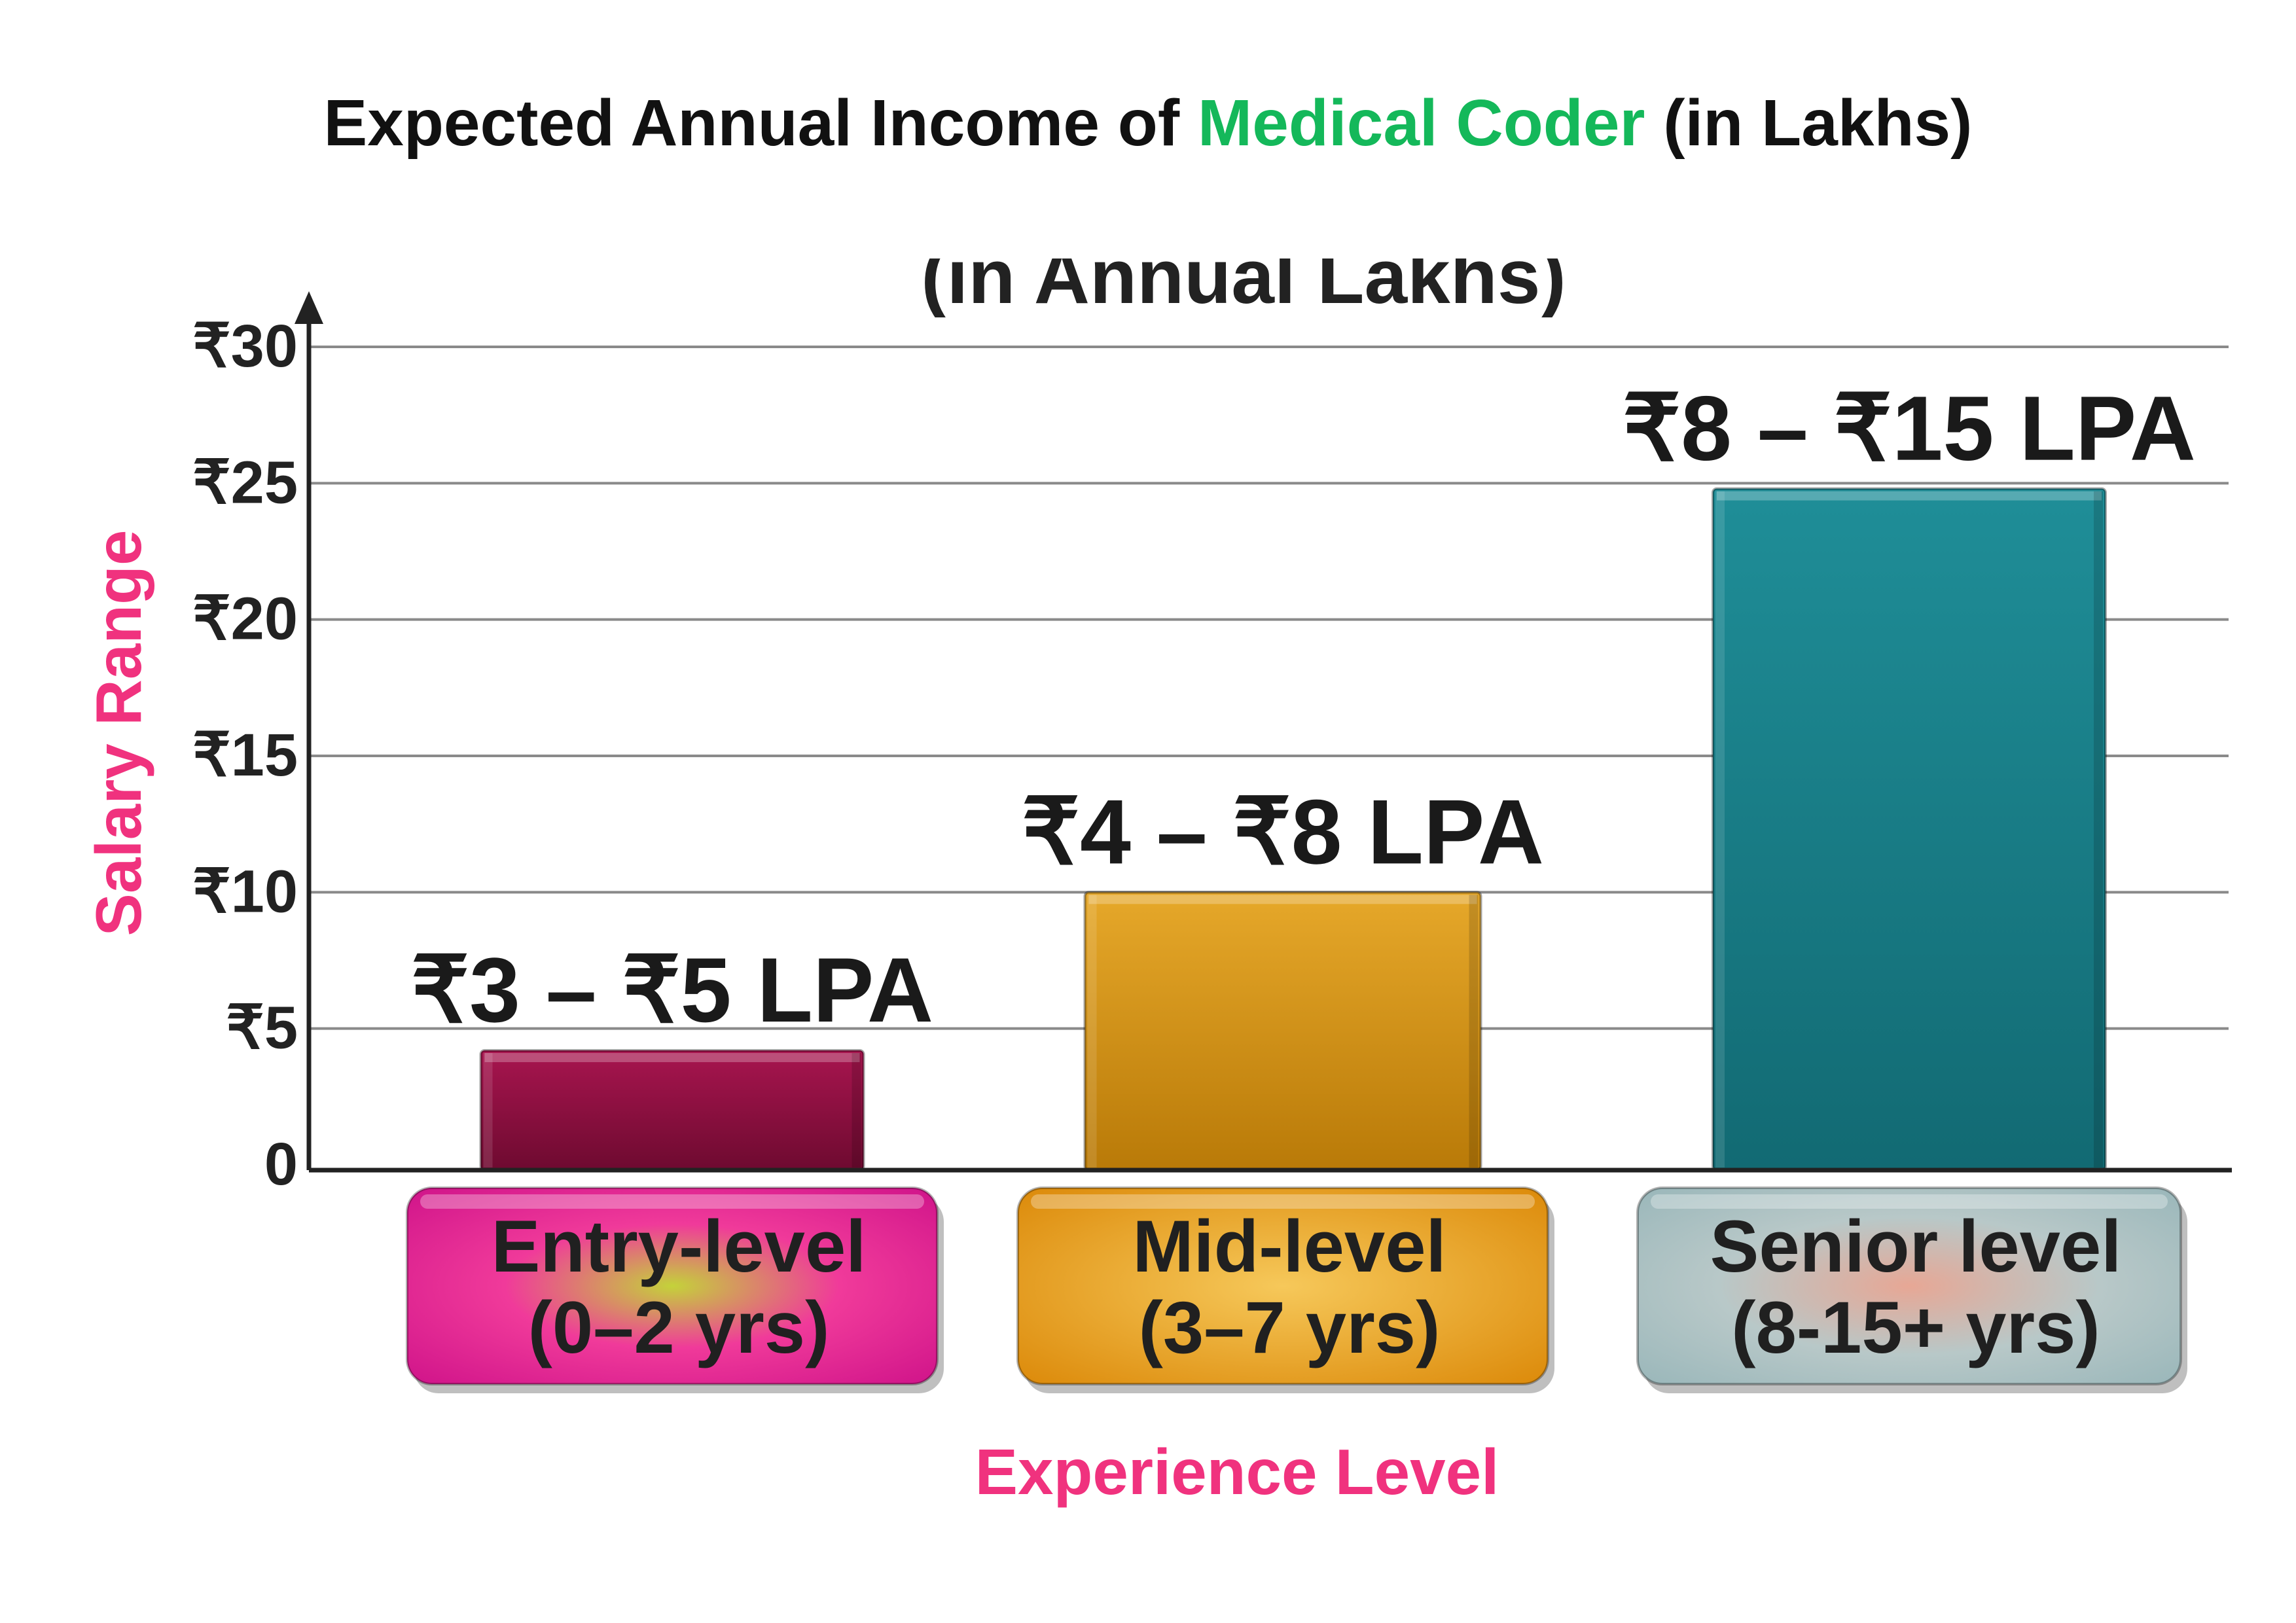  What do you see at coordinates (245, 346) in the screenshot?
I see `y-tick-label: ₹30` at bounding box center [245, 346].